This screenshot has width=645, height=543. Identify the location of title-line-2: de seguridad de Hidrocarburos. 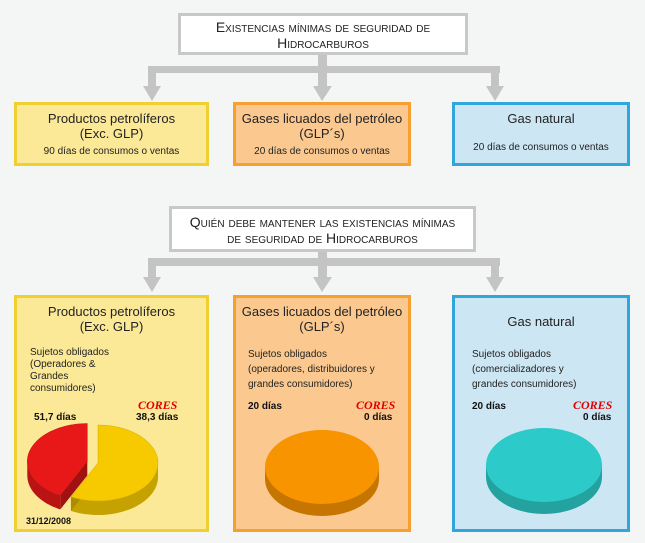
(322, 238).